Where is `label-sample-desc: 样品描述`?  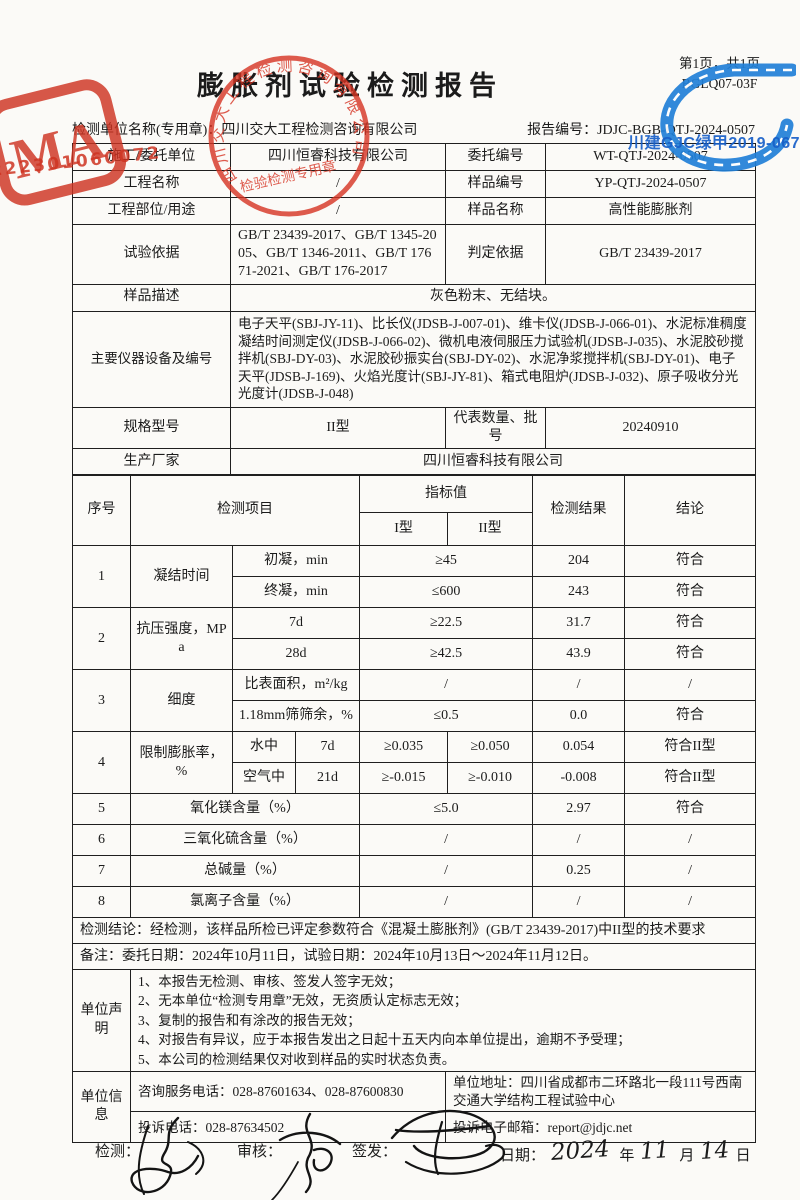
label-sample-desc: 样品描述 is located at coordinates (151, 297).